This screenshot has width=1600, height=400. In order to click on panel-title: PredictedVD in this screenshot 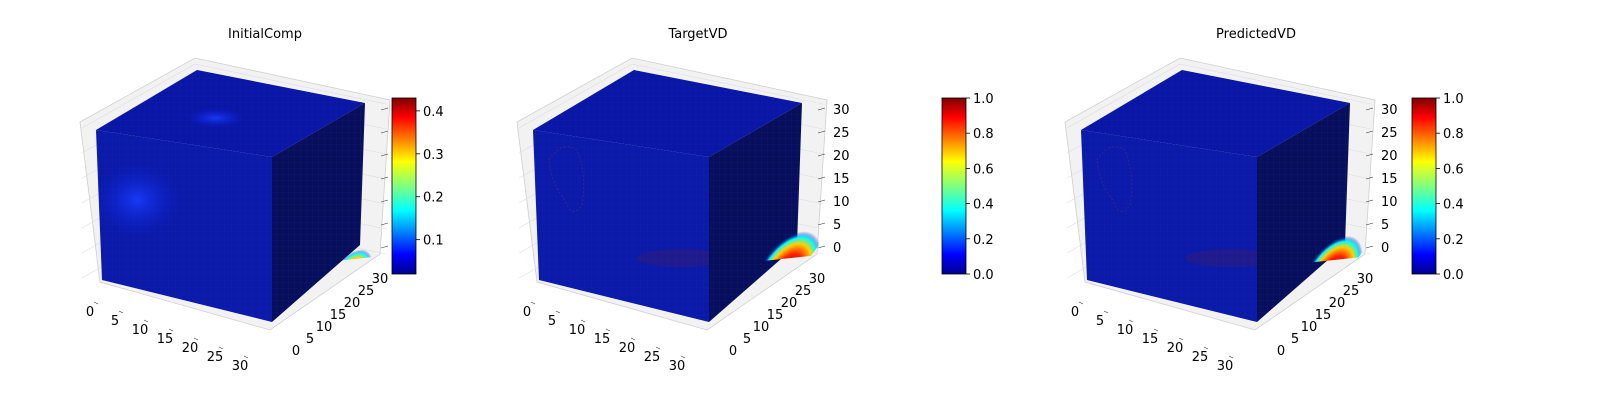, I will do `click(1256, 34)`.